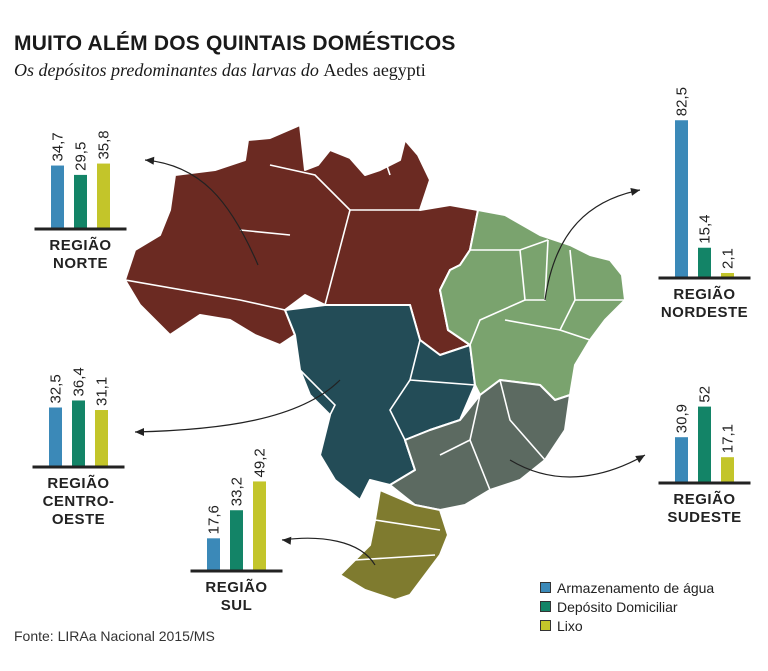  What do you see at coordinates (704, 312) in the screenshot?
I see `region-label-line: NORDESTE` at bounding box center [704, 312].